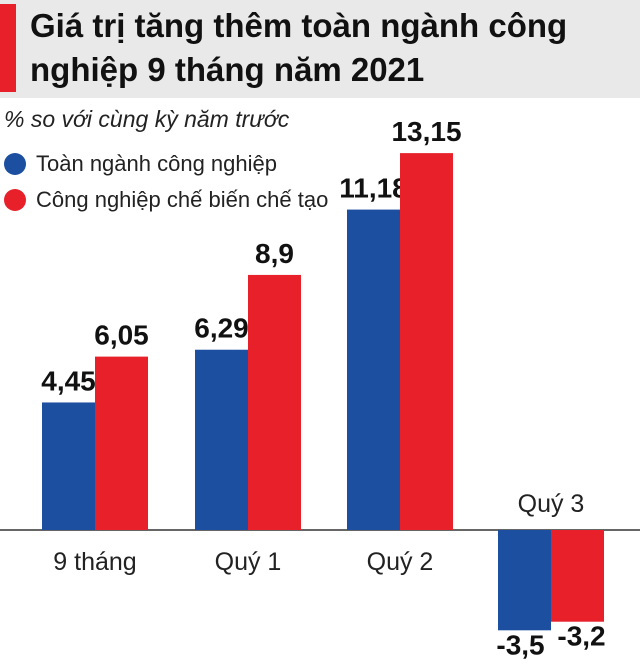 The height and width of the screenshot is (670, 640). What do you see at coordinates (581, 636) in the screenshot?
I see `value-label-s2-4: -3,2` at bounding box center [581, 636].